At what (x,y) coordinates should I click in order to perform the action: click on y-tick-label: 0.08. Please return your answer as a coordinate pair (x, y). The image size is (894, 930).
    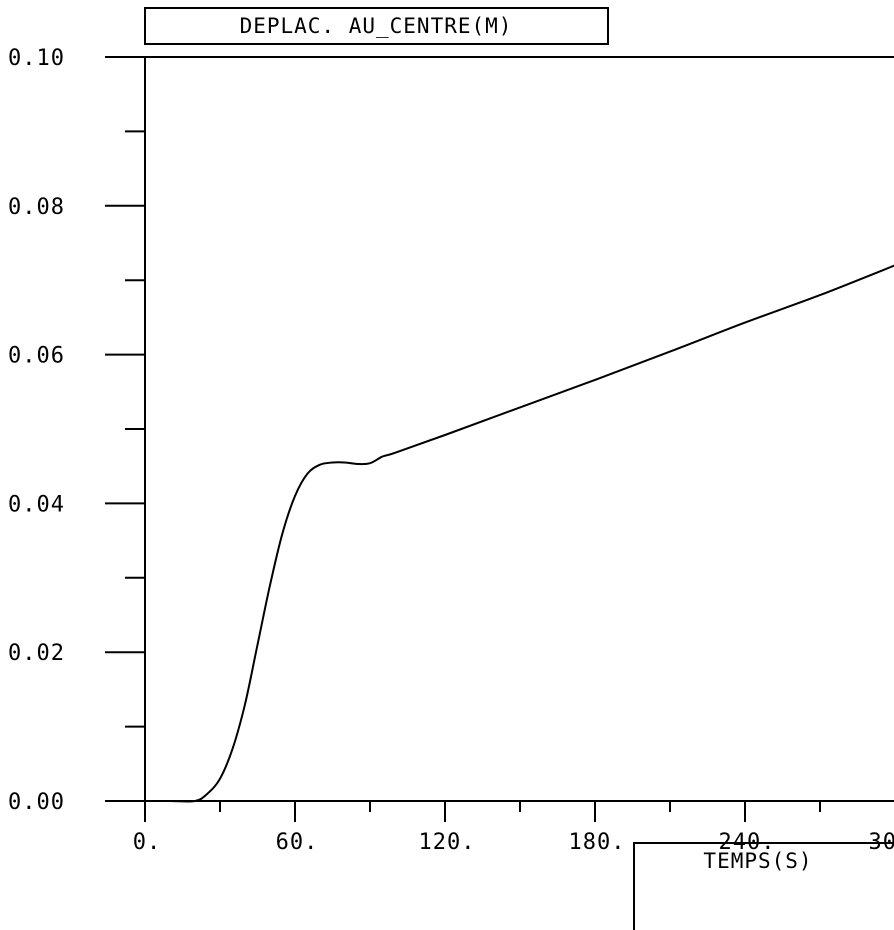
    Looking at the image, I should click on (36, 207).